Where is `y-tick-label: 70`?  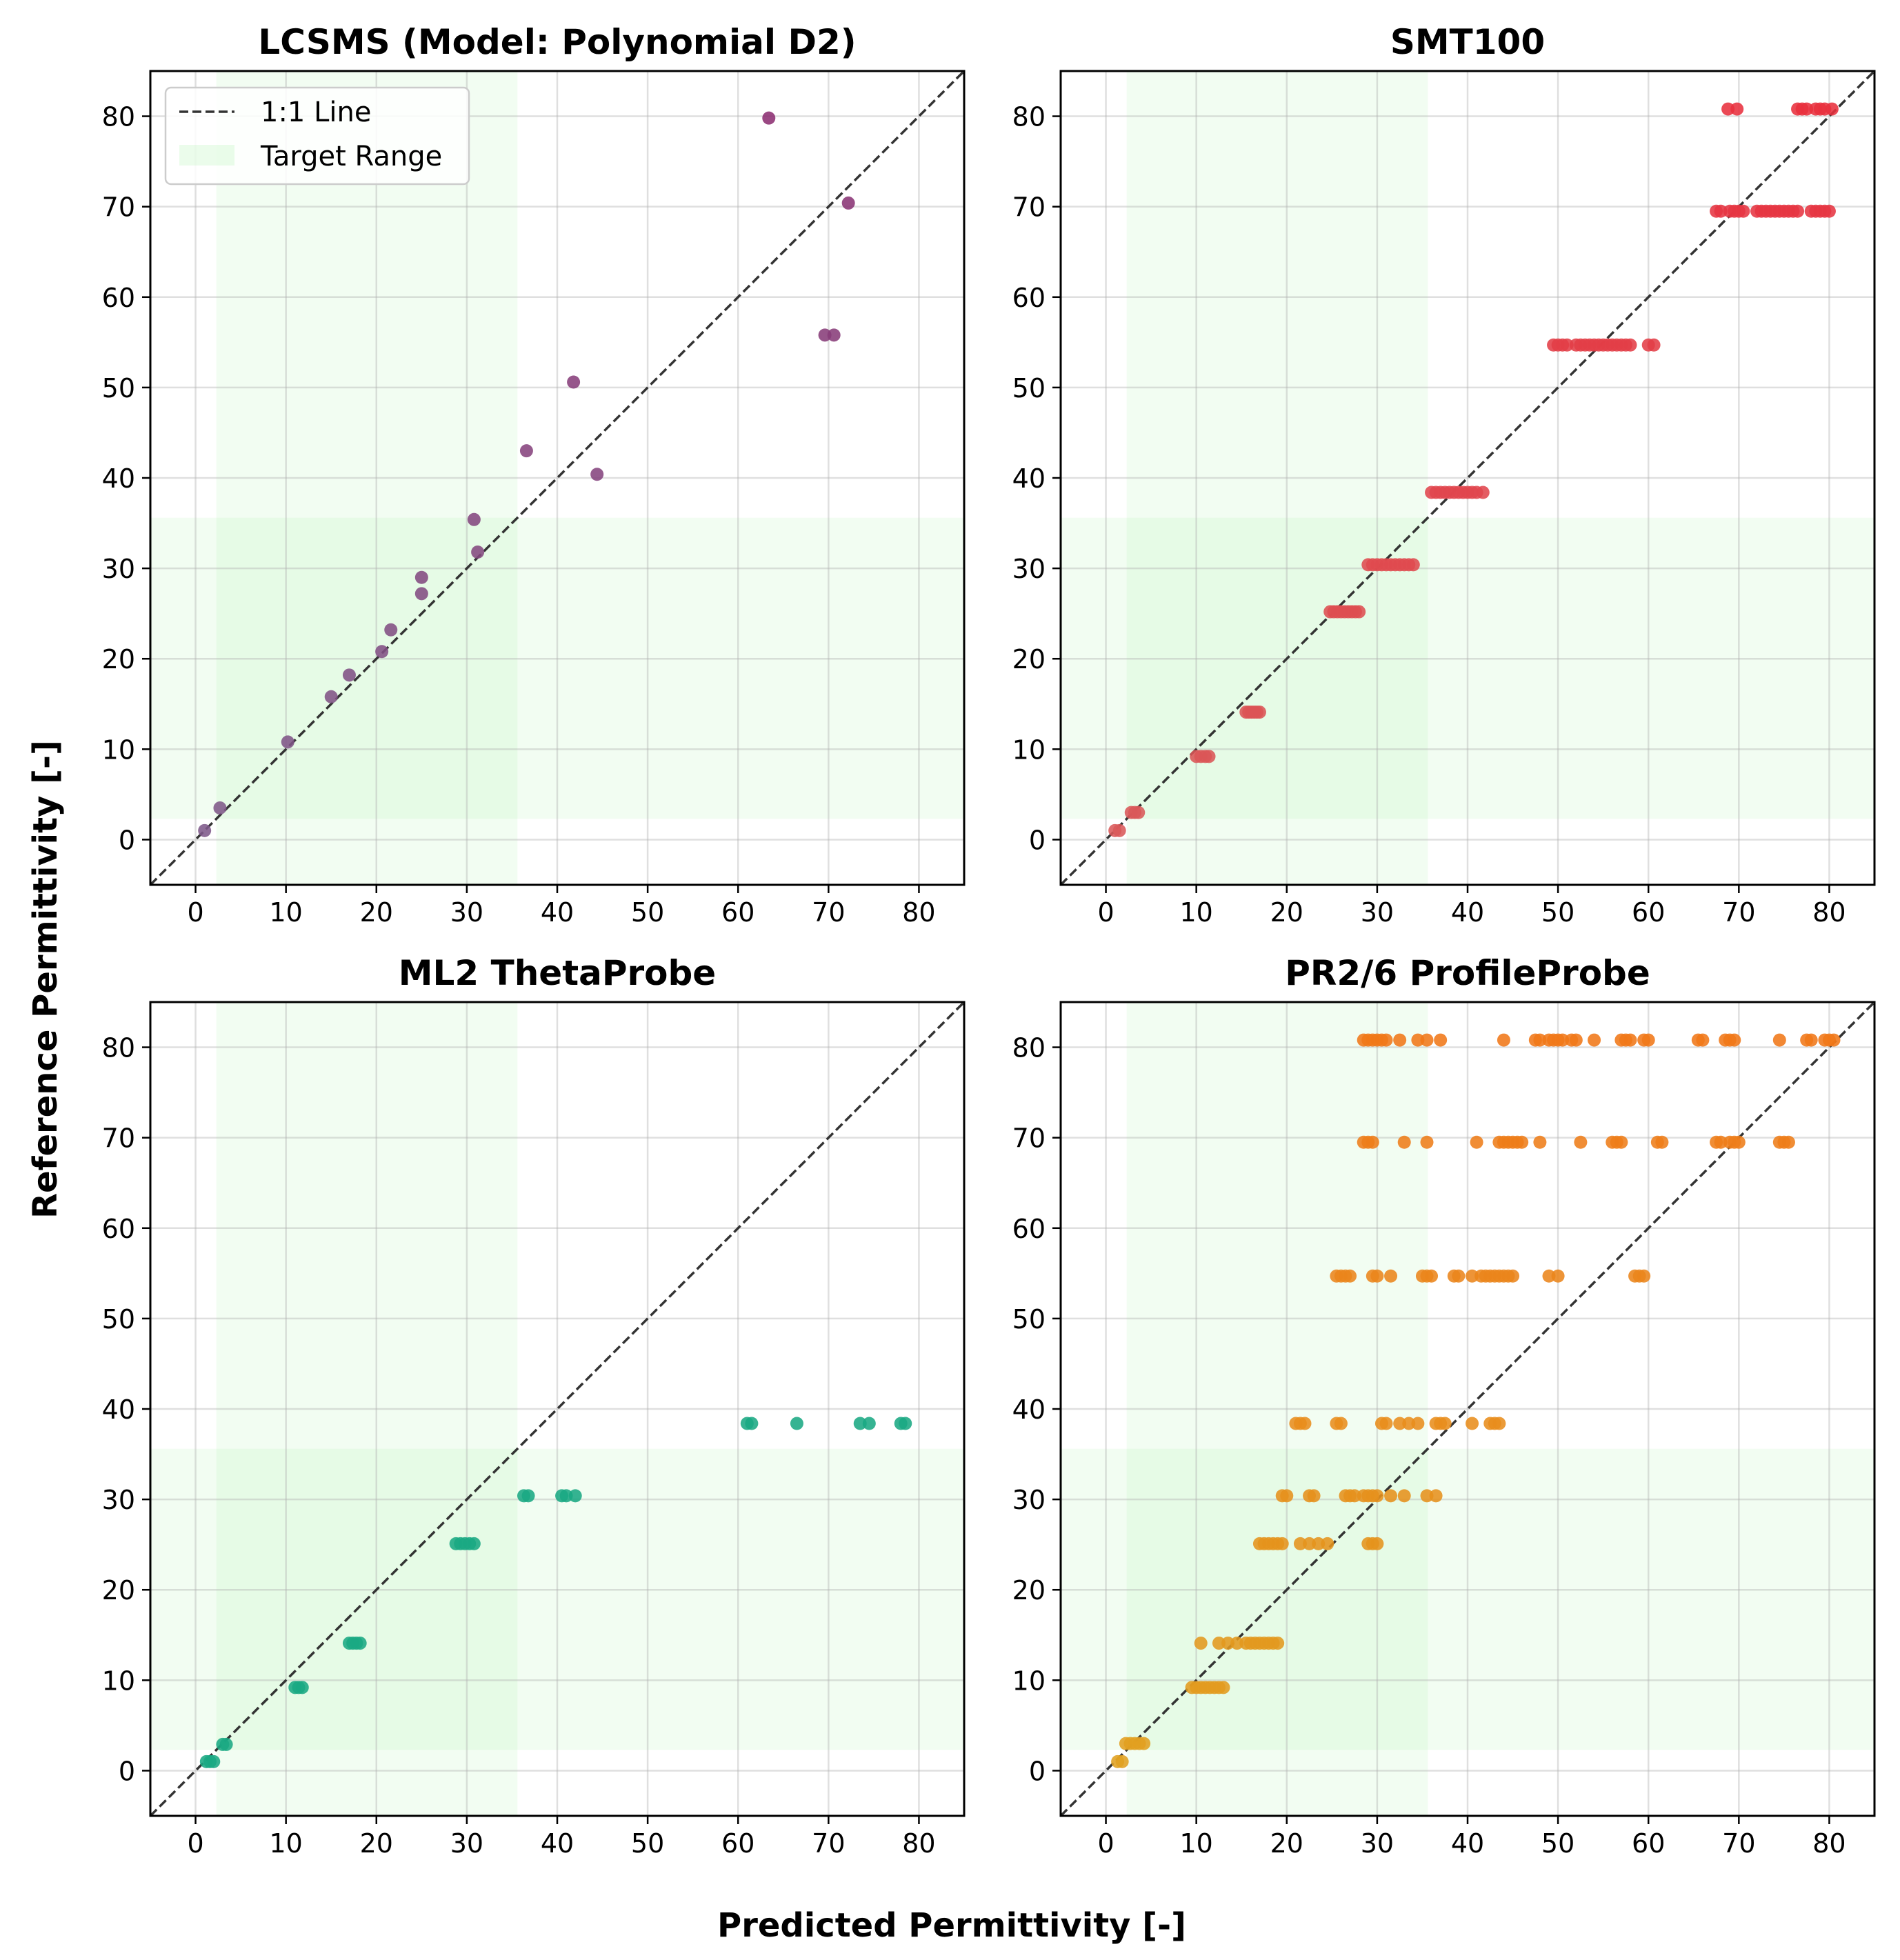
y-tick-label: 70 is located at coordinates (118, 207).